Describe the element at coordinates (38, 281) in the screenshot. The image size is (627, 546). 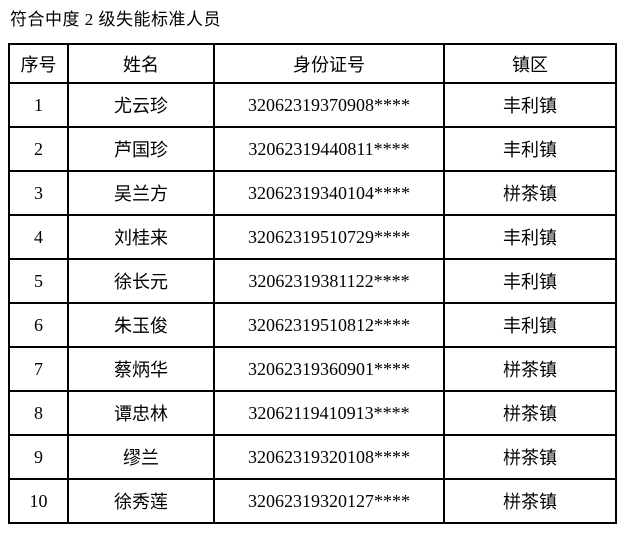
I see `cell-serial-number: 5` at that location.